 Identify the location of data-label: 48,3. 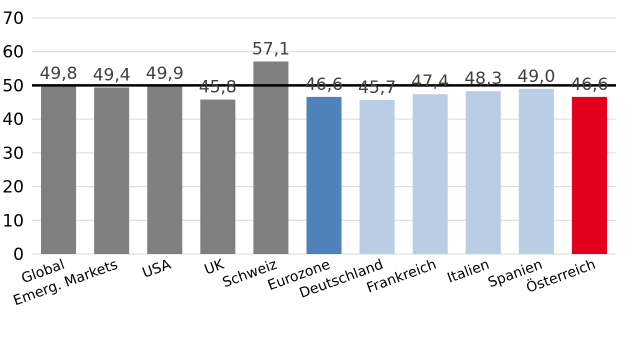
(483, 79).